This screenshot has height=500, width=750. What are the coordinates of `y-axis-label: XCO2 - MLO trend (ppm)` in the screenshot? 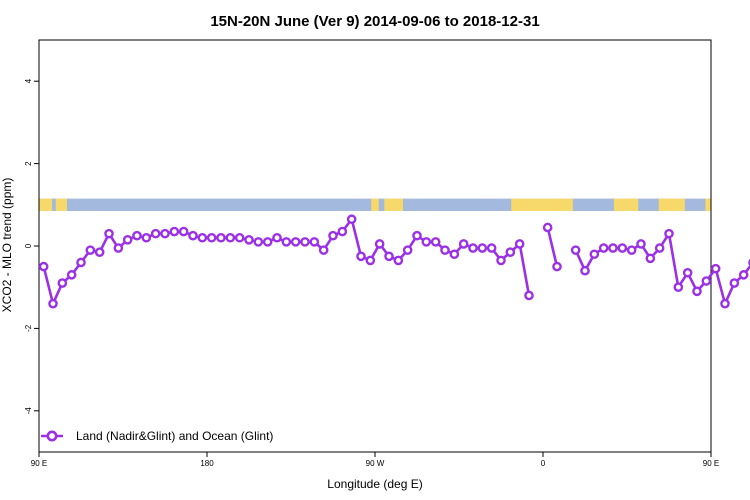 It's located at (7, 245).